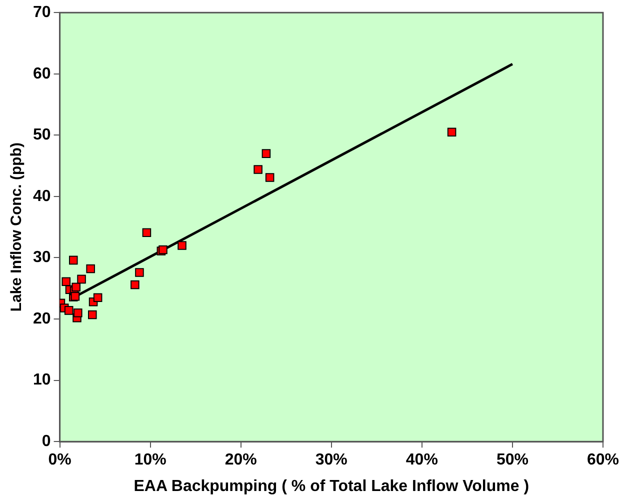  I want to click on y-tick-label: 20, so click(42, 319).